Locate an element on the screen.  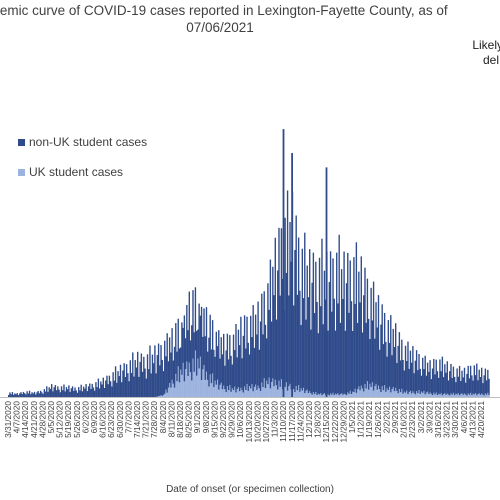
legend-label-uk: UK student cases is located at coordinates (76, 172).